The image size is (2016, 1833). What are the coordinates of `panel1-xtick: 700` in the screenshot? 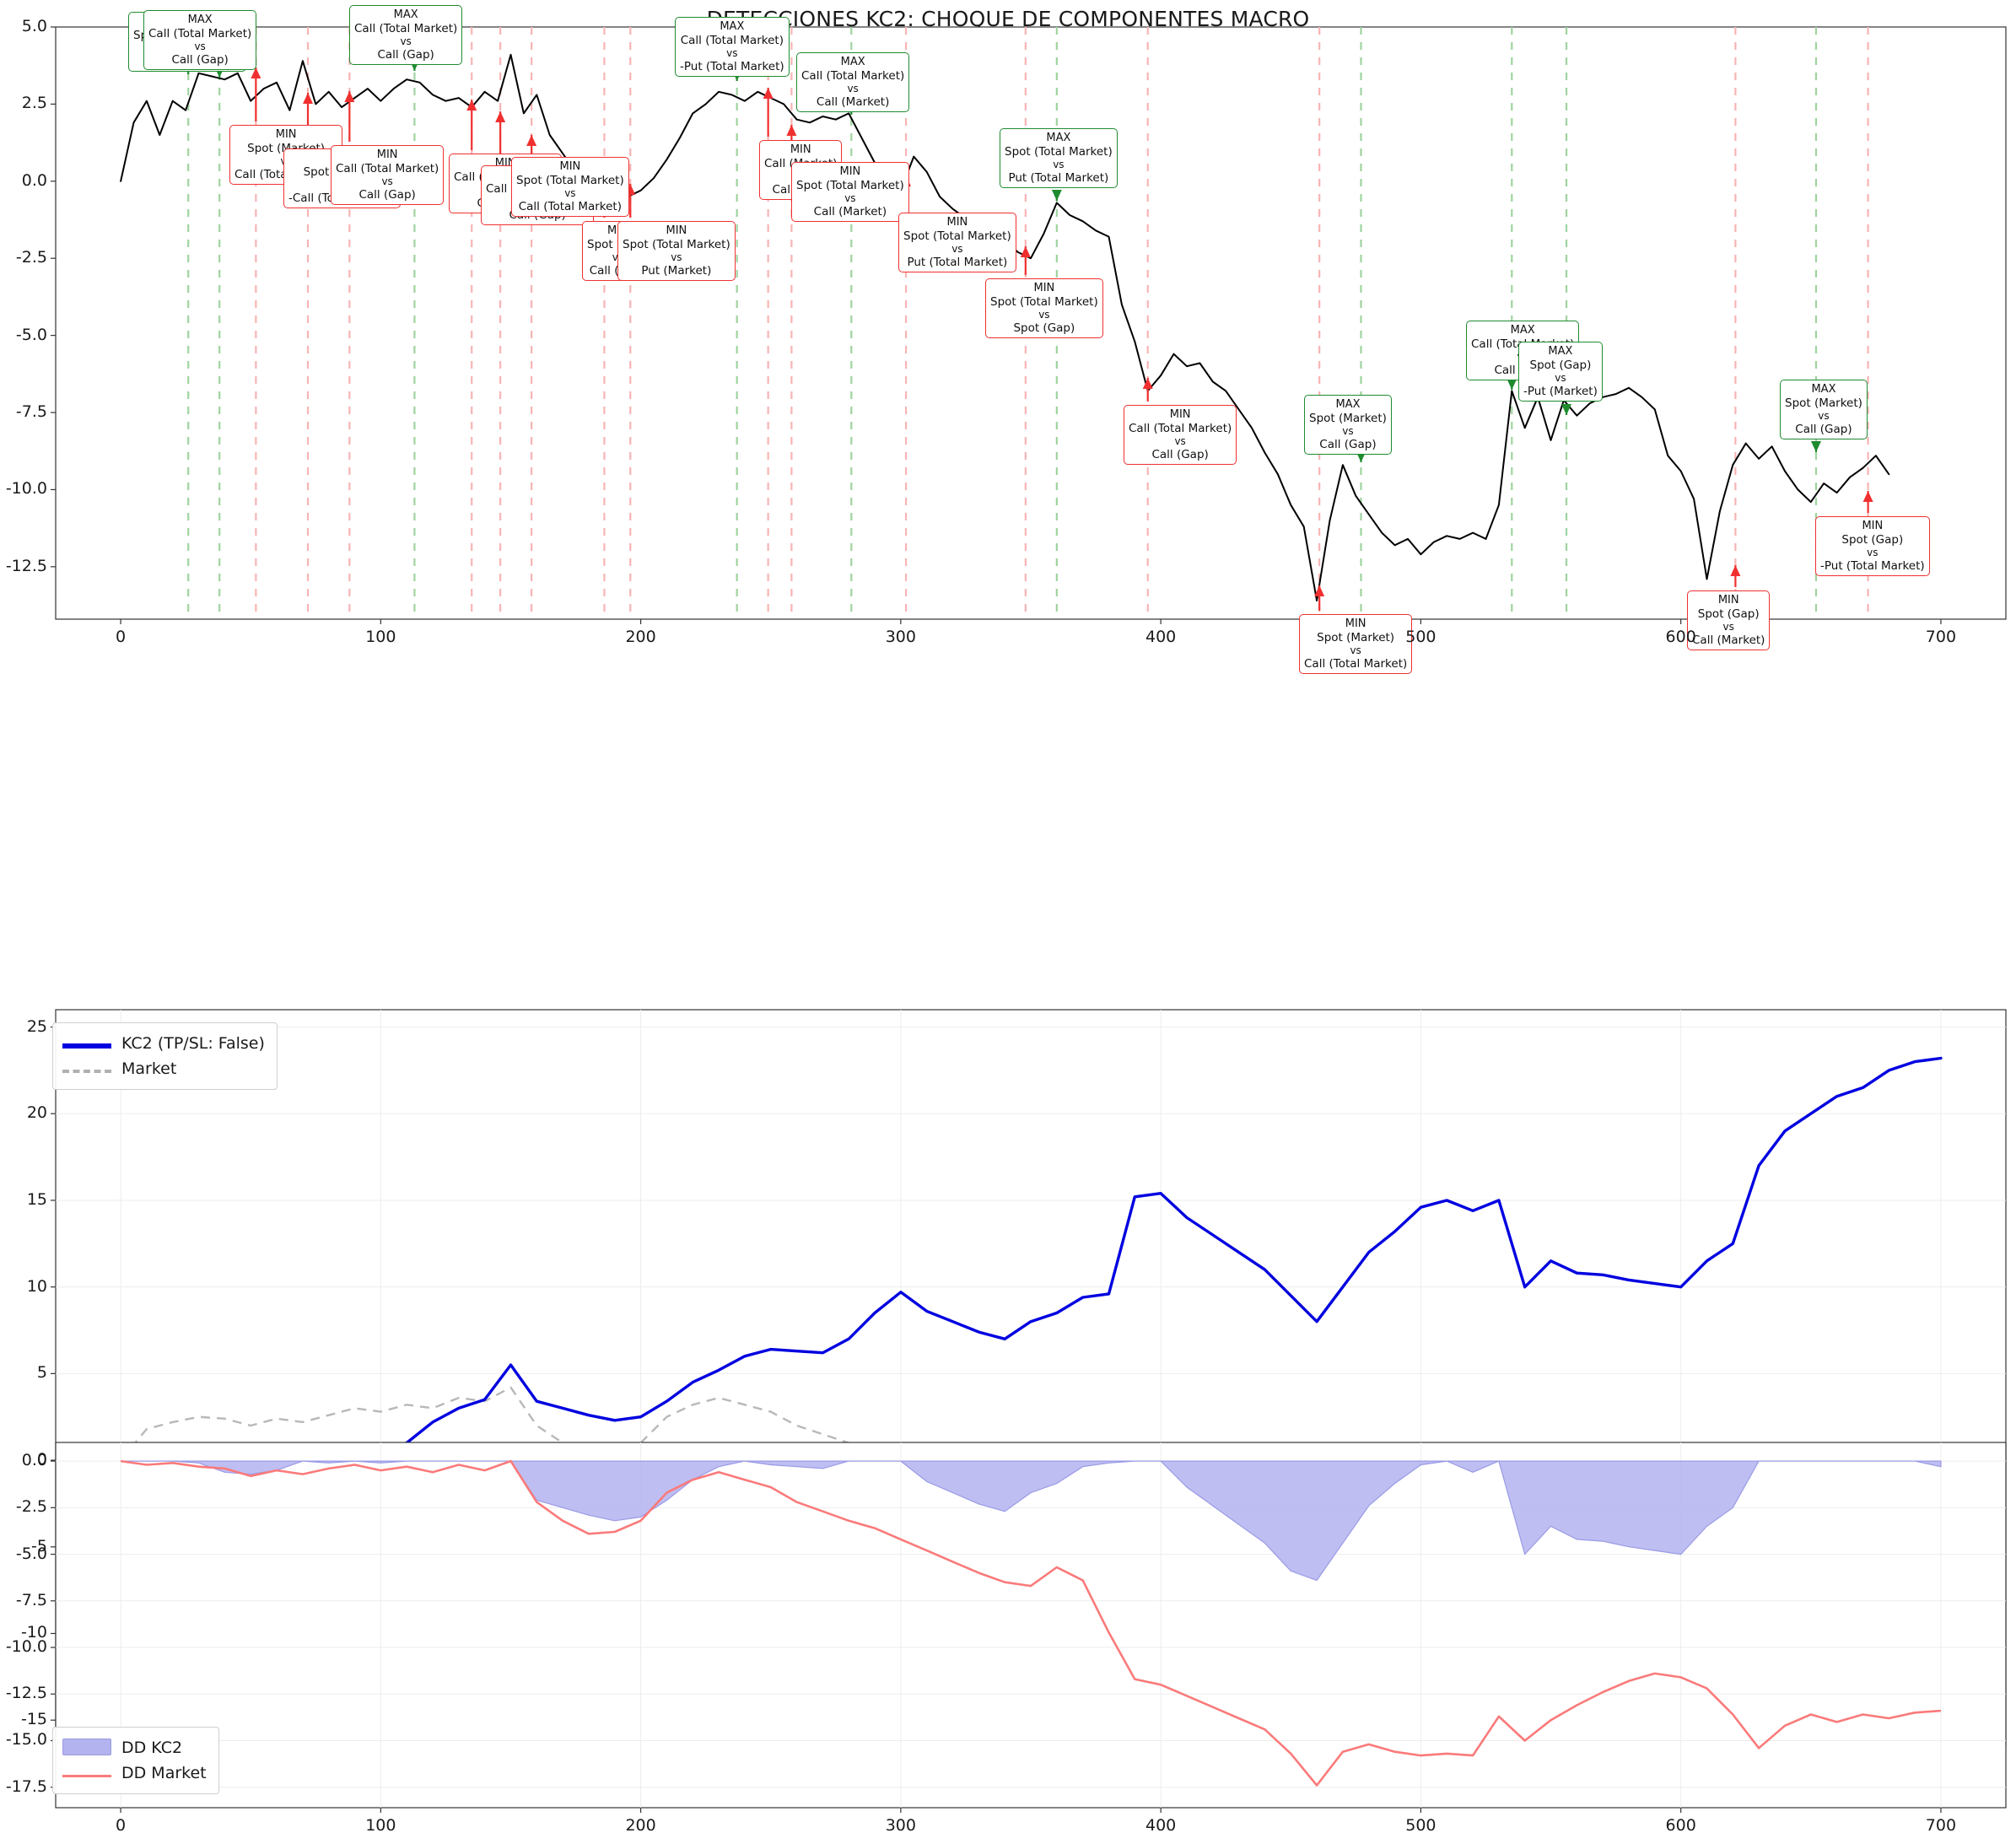 It's located at (1941, 637).